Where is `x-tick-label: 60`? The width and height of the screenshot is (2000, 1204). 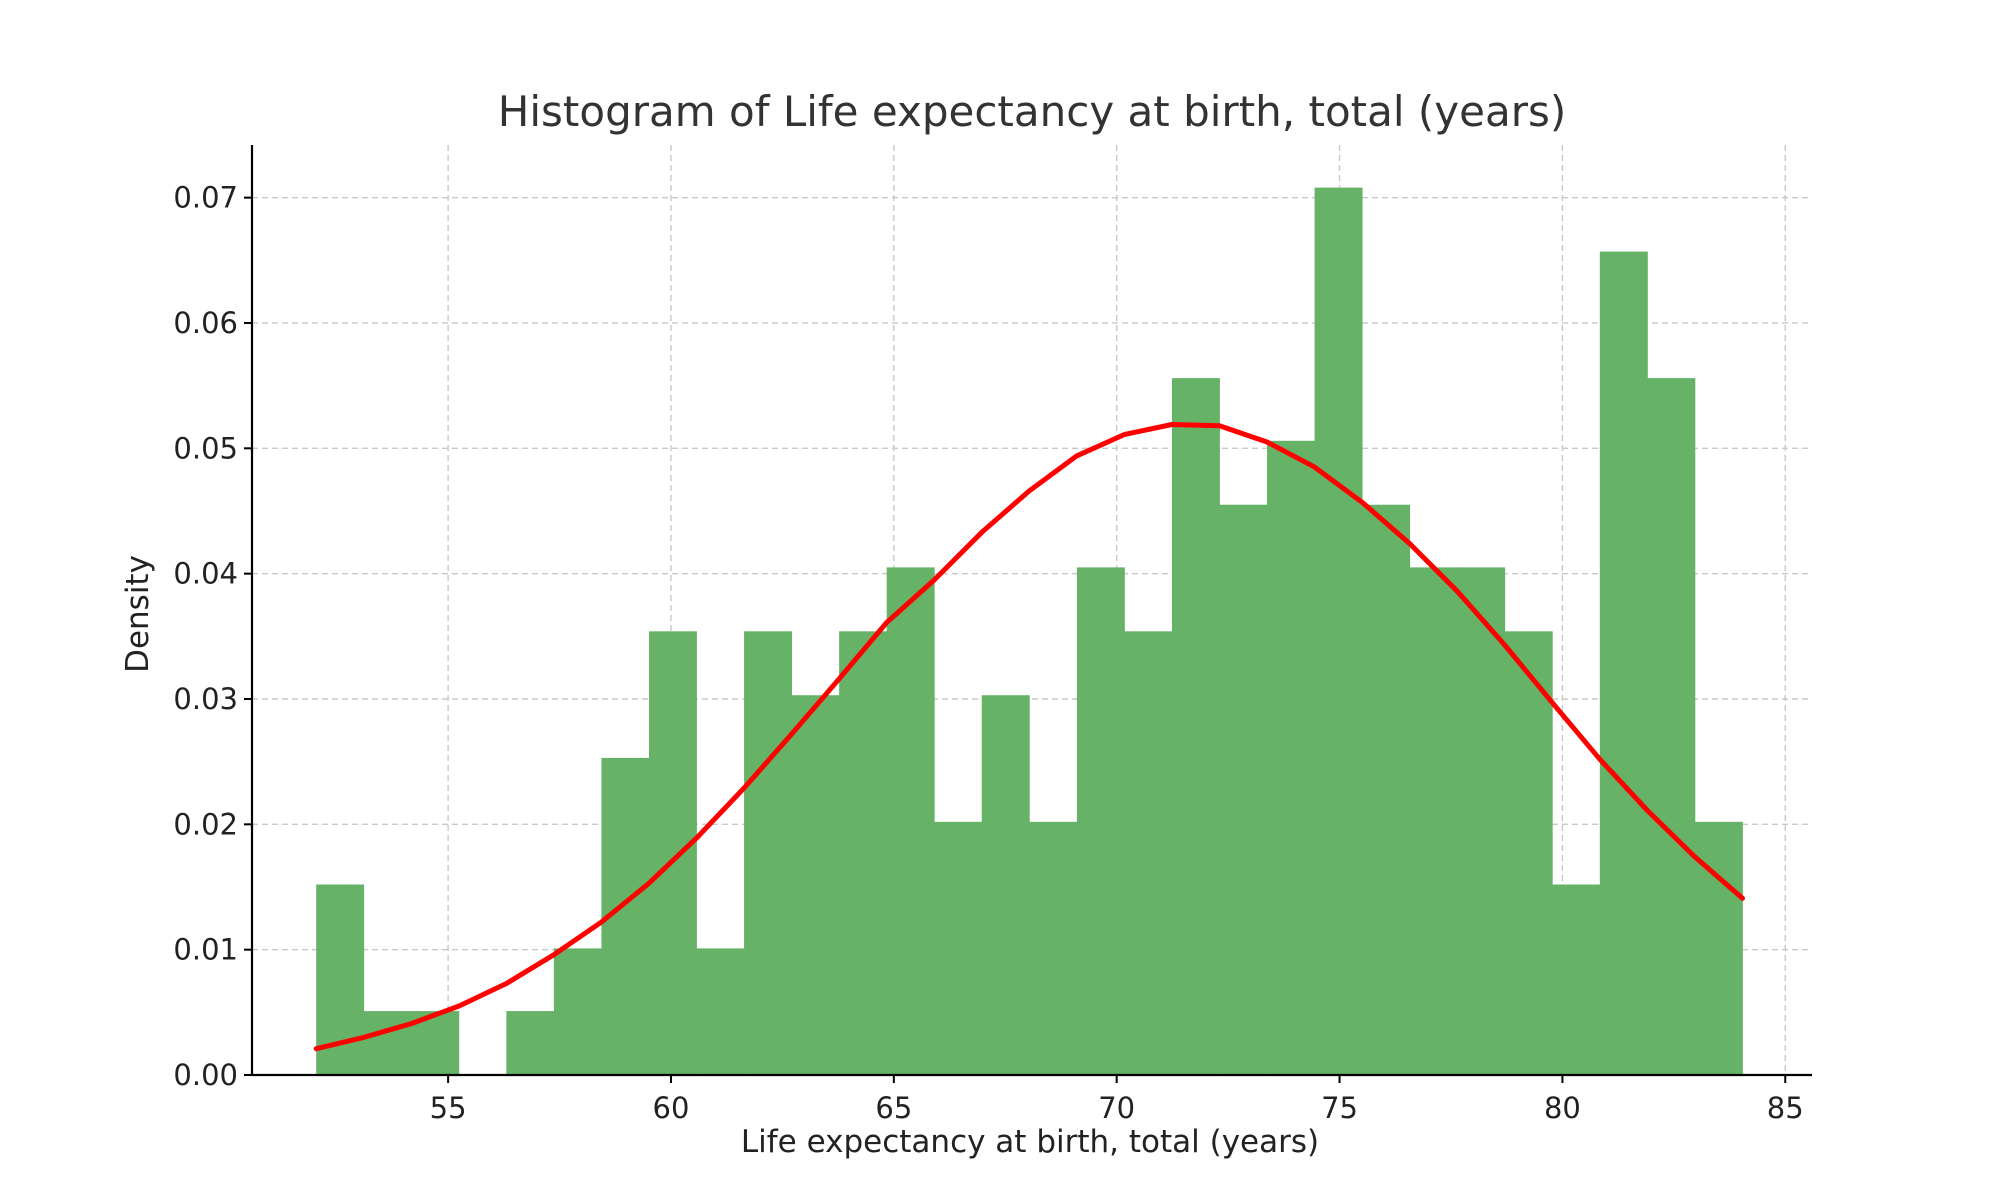
x-tick-label: 60 is located at coordinates (671, 1108).